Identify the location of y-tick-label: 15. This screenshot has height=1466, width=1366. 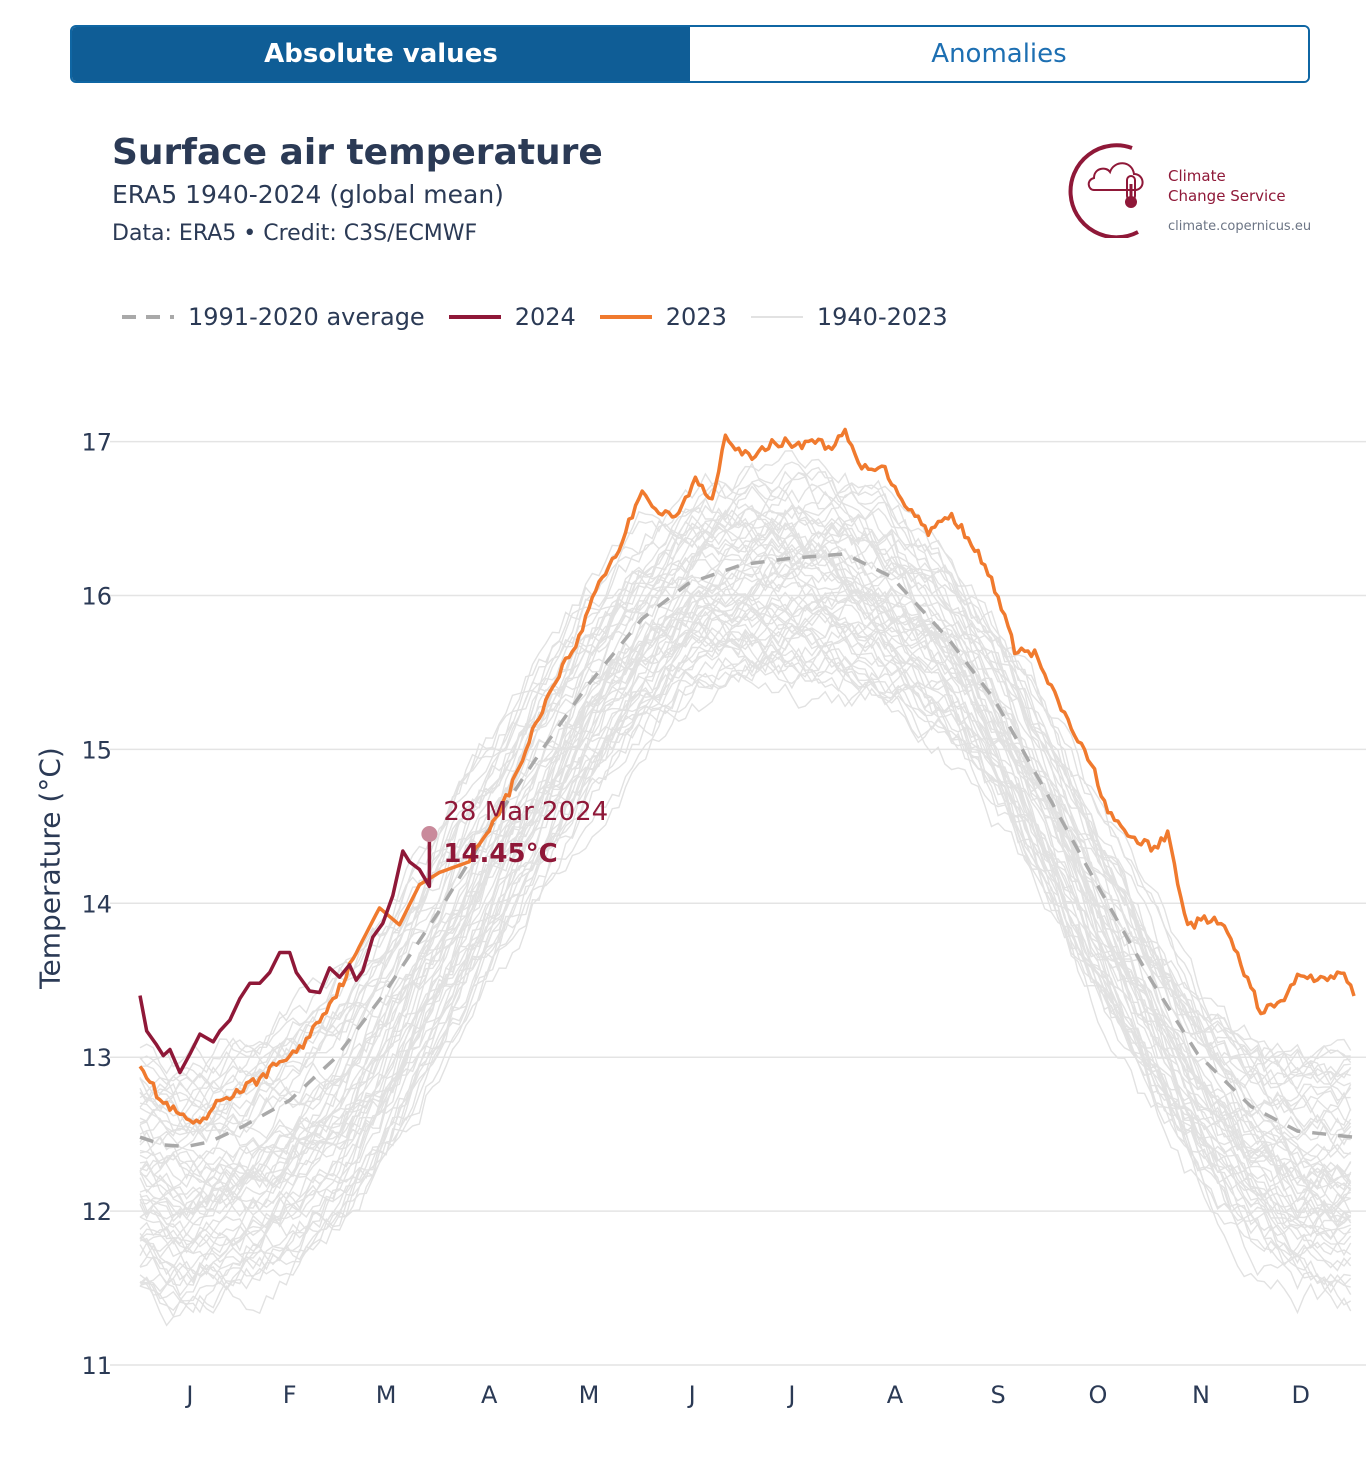
(96, 750).